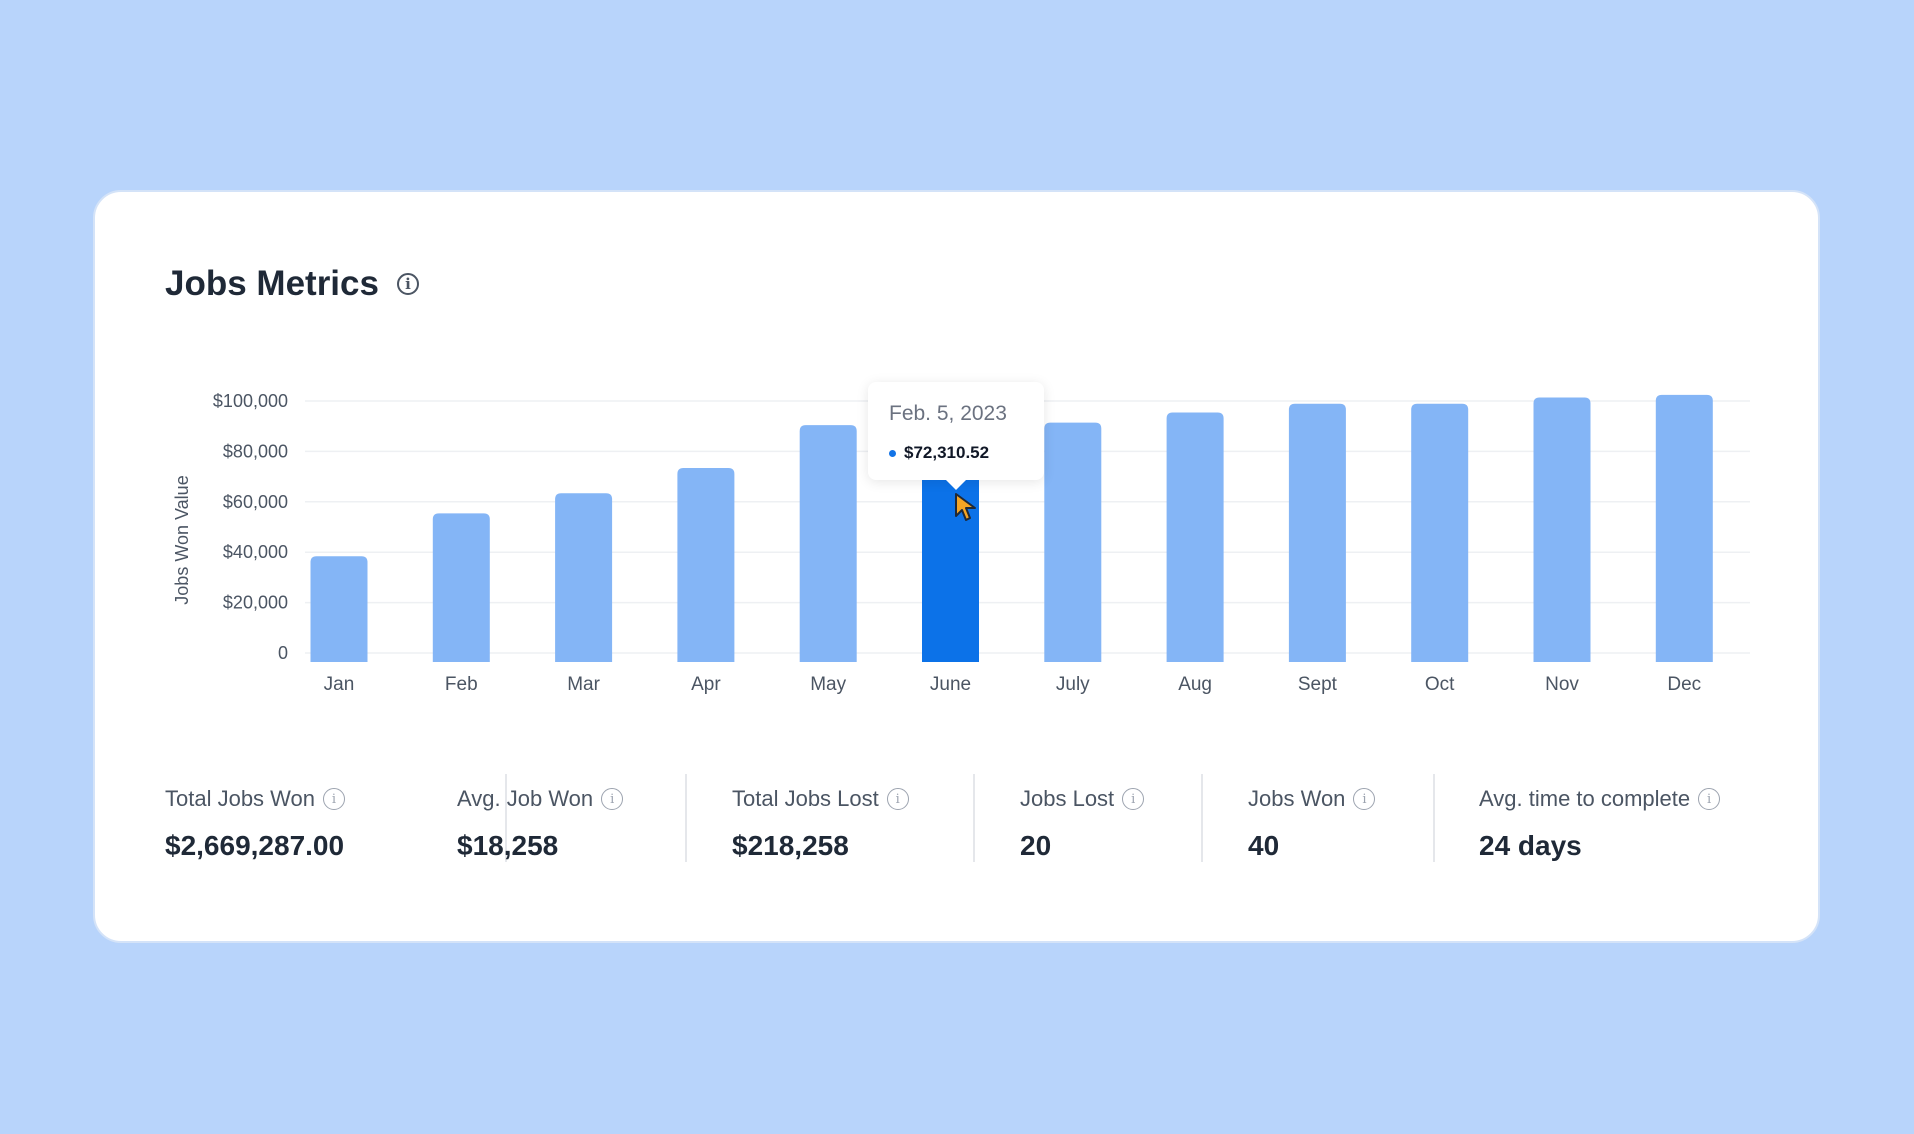 Image resolution: width=1914 pixels, height=1134 pixels. Describe the element at coordinates (790, 845) in the screenshot. I see `stat-value: $218,258` at that location.